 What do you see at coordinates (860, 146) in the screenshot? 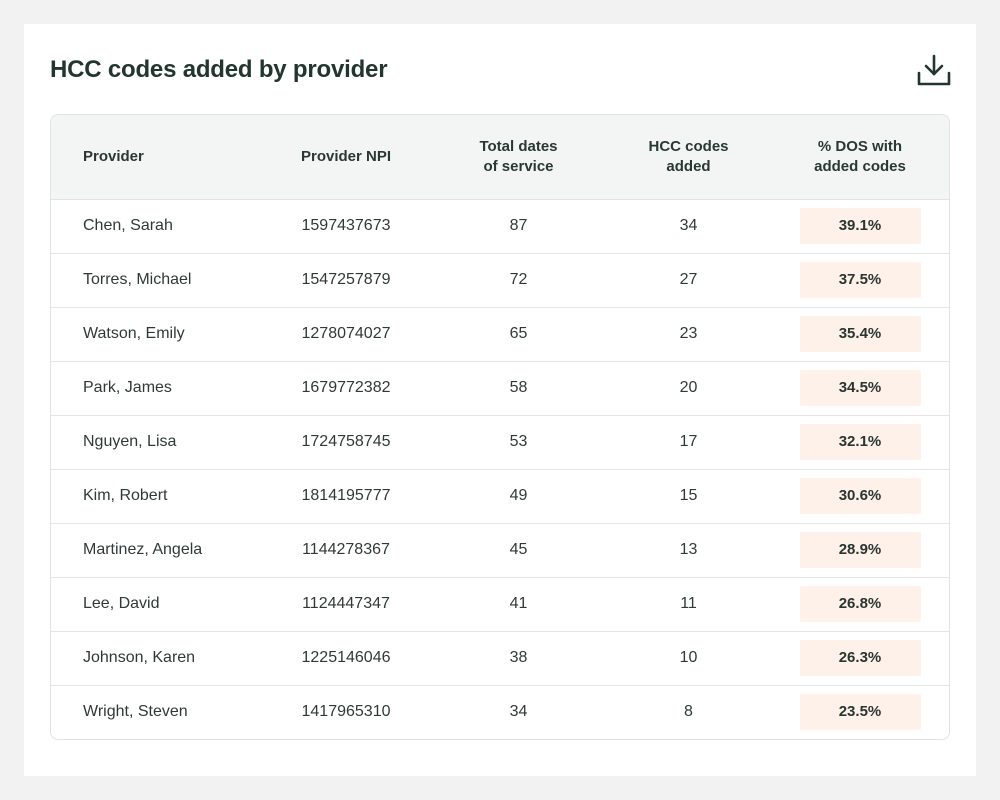
I see `column-header-pct-dos-line1: % DOS with` at bounding box center [860, 146].